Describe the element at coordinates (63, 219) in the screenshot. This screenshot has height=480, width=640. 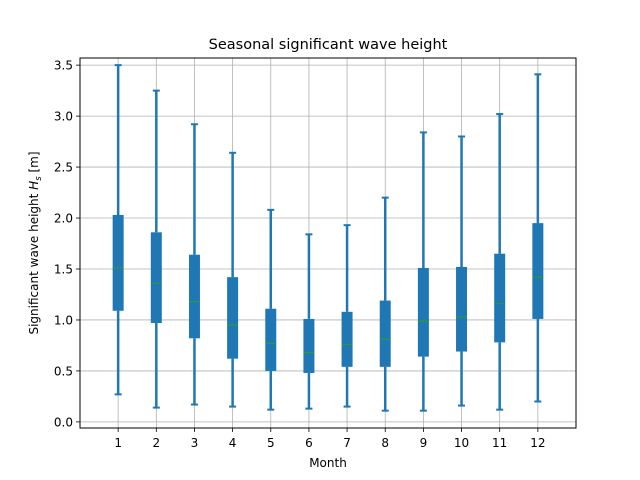
I see `y-tick-label: 2.0` at that location.